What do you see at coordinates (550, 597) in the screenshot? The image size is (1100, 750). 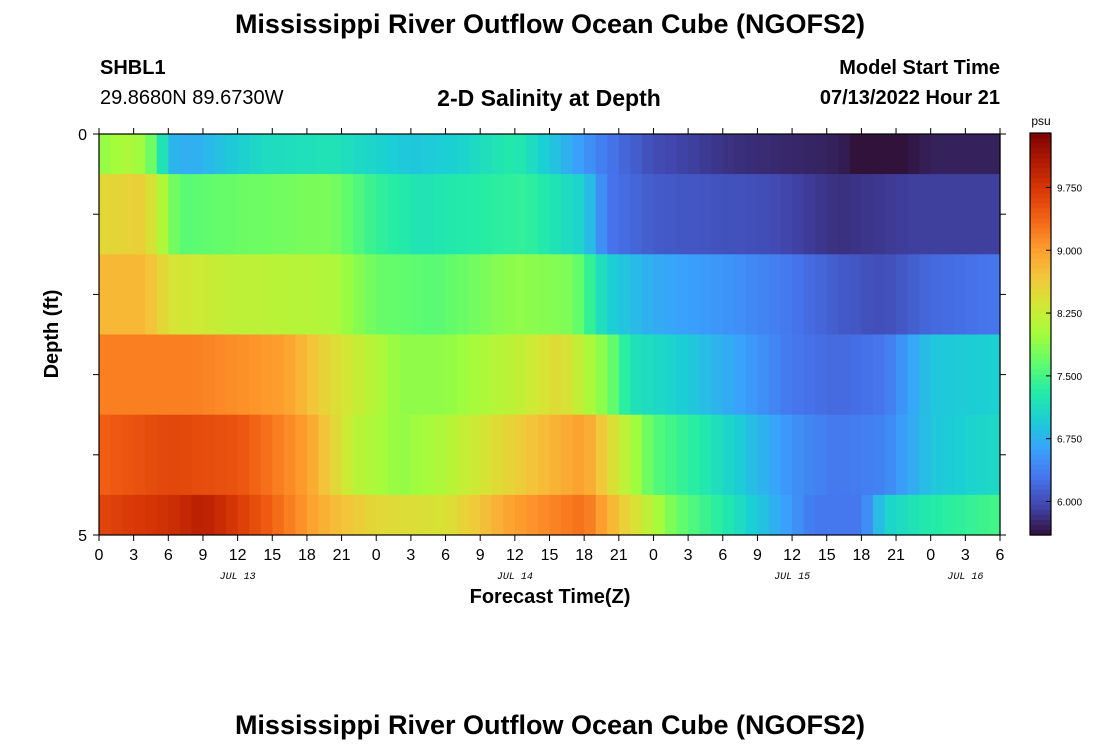 I see `x-axis-label: Forecast Time(Z)` at bounding box center [550, 597].